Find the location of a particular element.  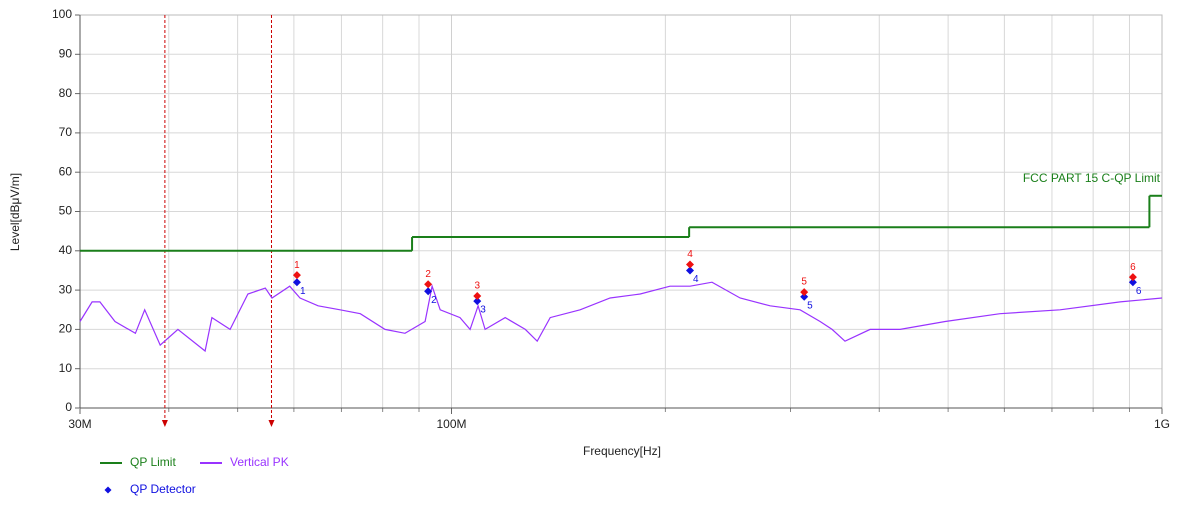

y-tick-label: 80 is located at coordinates (66, 93).